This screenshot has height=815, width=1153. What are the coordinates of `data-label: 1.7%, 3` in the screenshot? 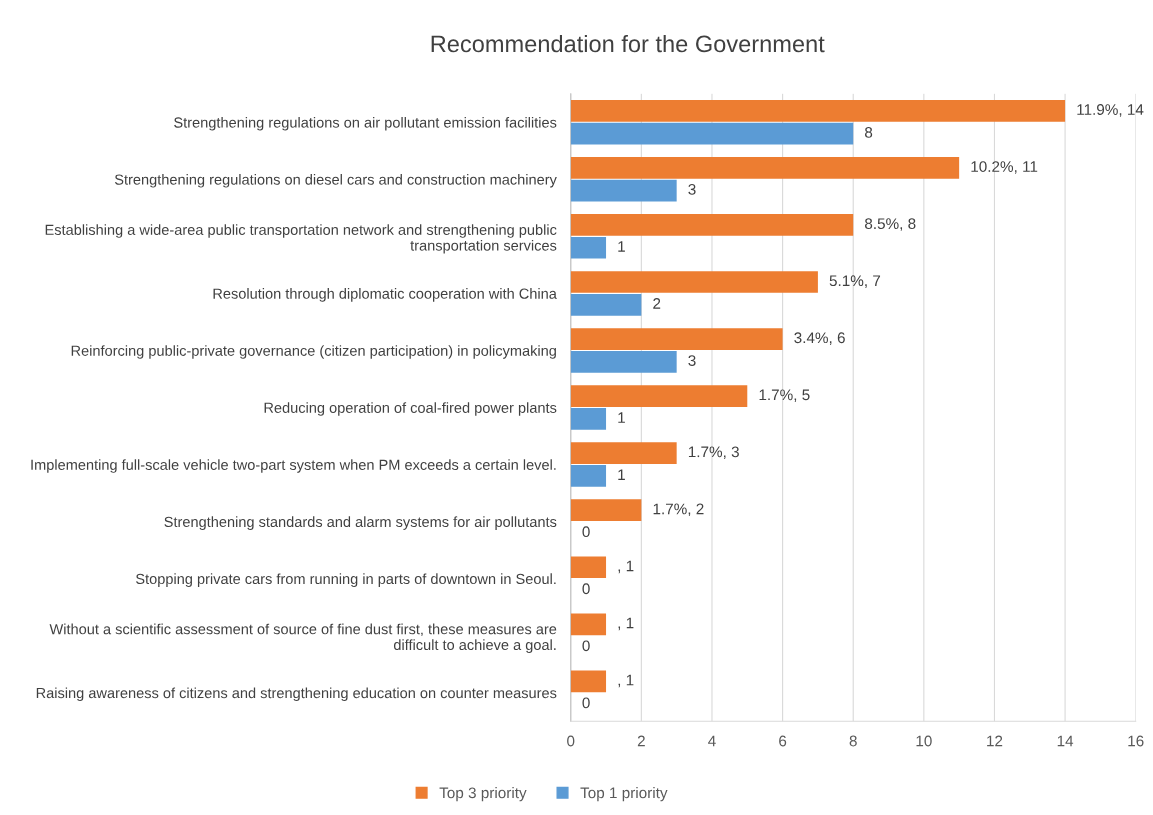 It's located at (713, 453).